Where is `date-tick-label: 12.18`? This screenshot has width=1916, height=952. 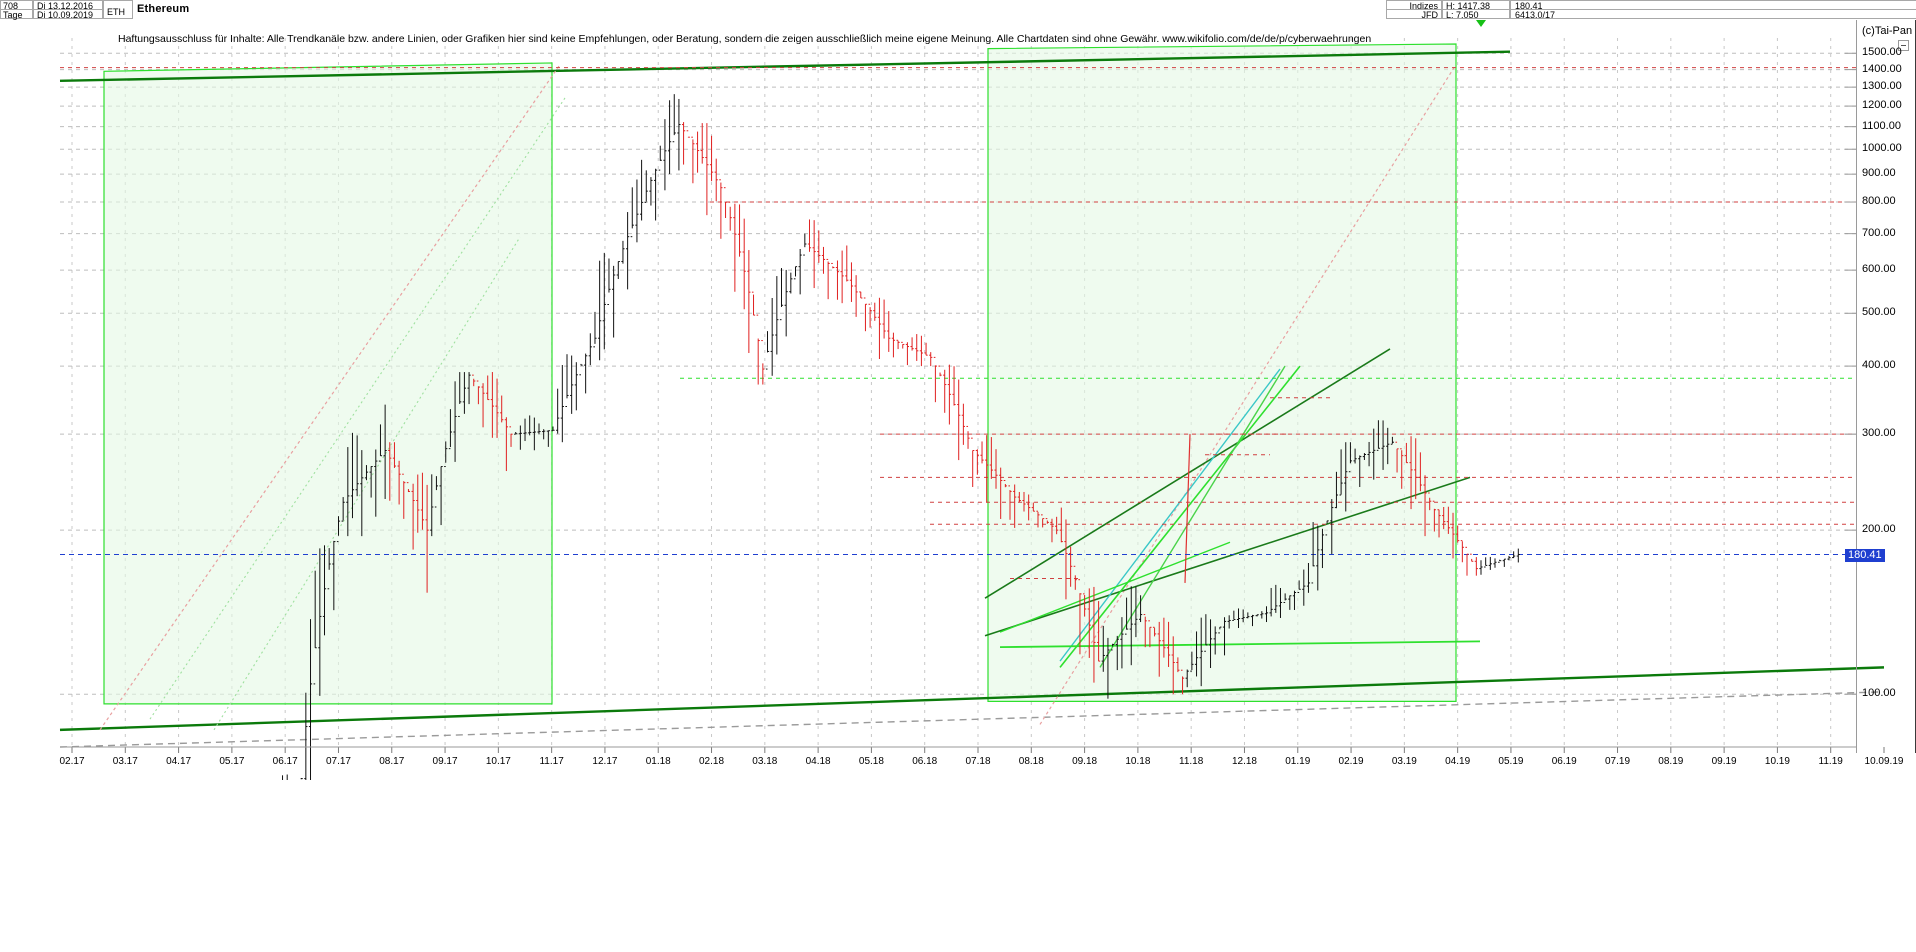
date-tick-label: 12.18 is located at coordinates (1244, 761).